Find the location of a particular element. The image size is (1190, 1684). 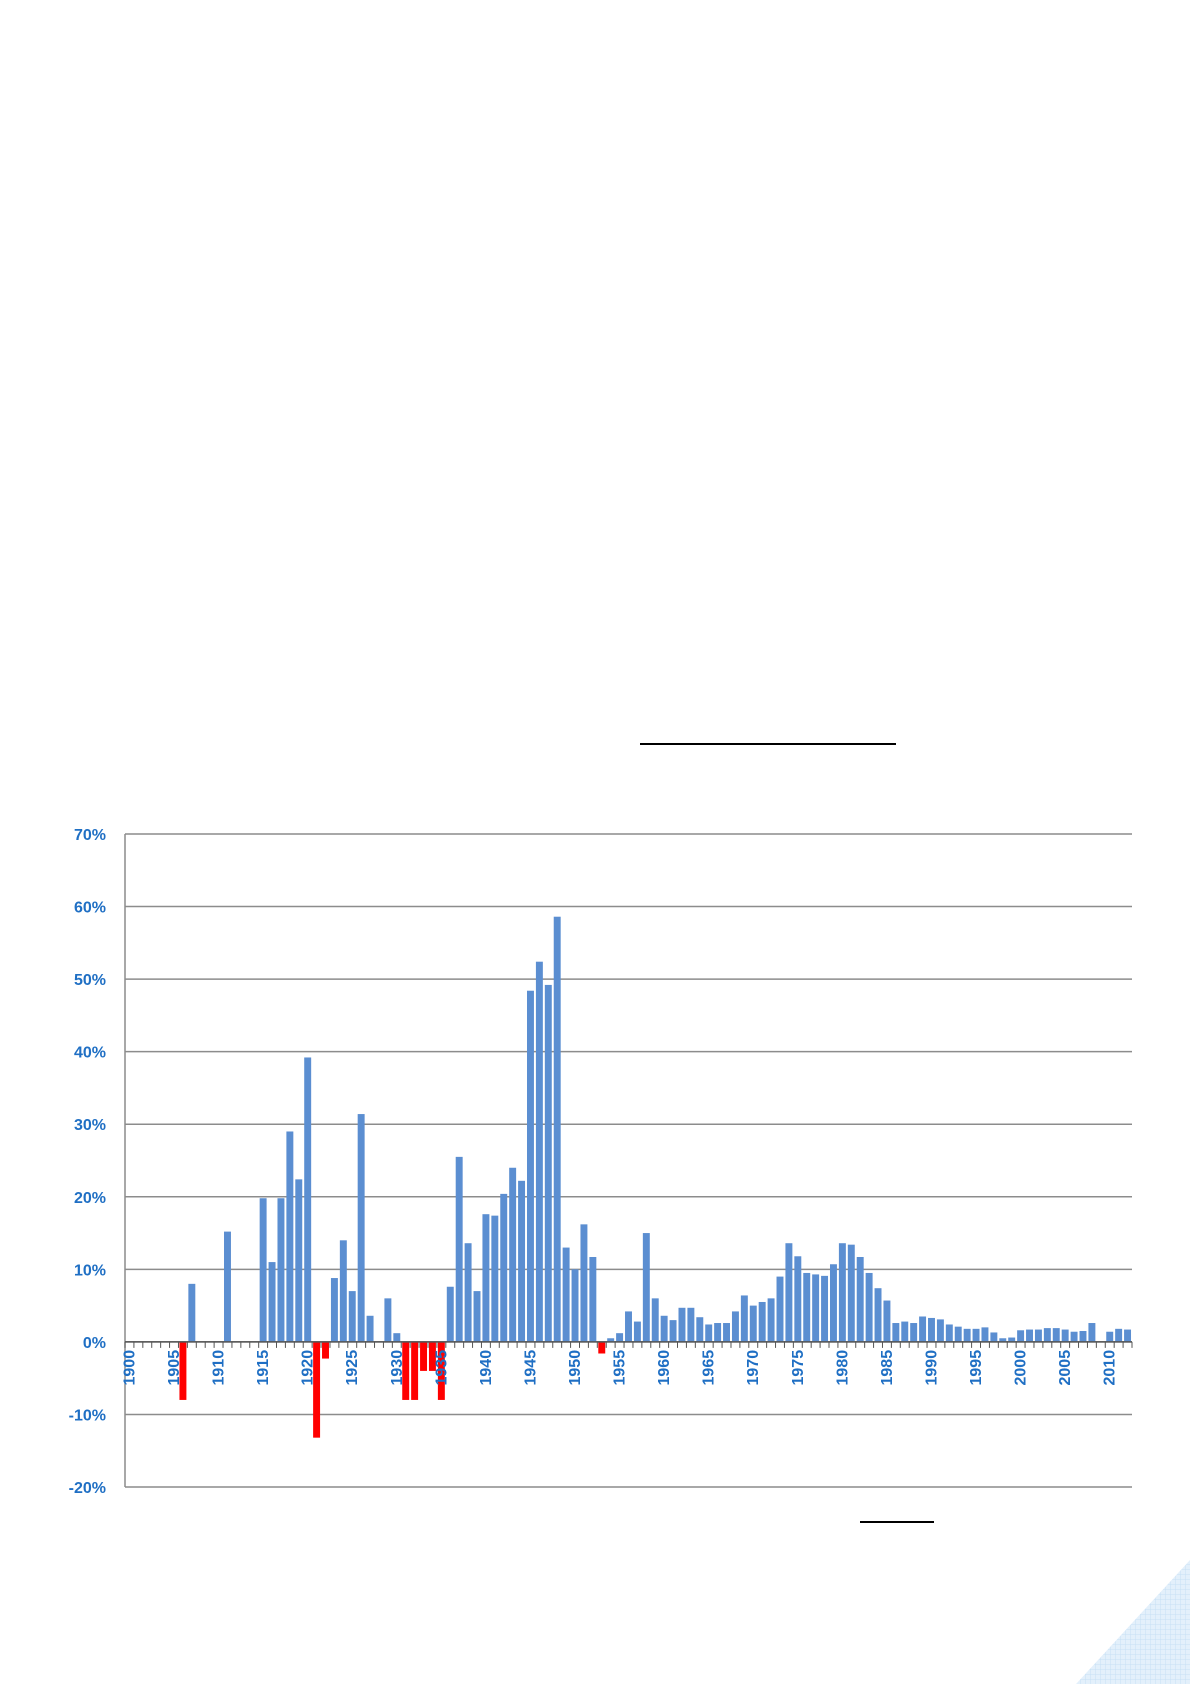

bar-1933 is located at coordinates (424, 1356).